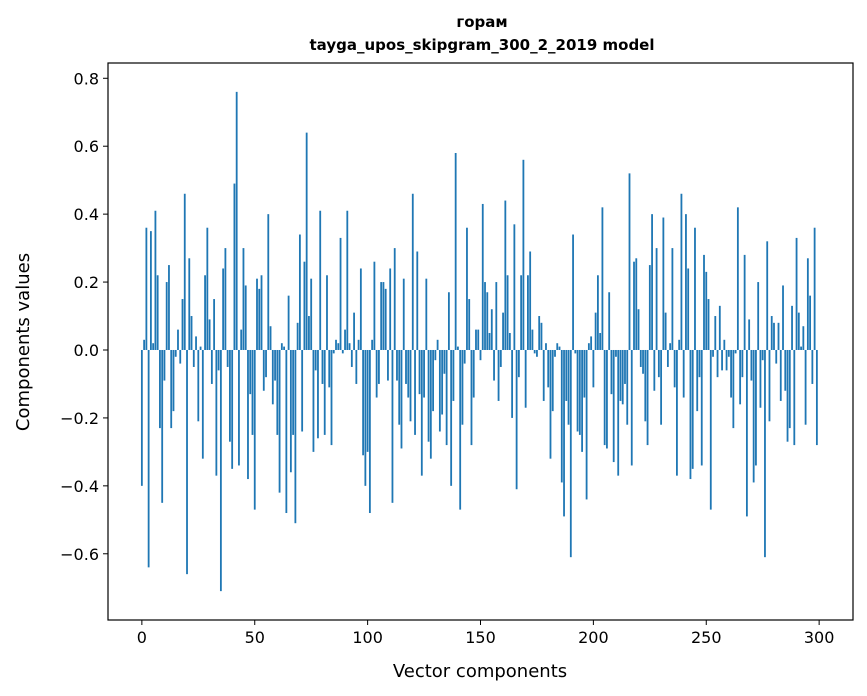  I want to click on y-tick-label: 0.4, so click(86, 214).